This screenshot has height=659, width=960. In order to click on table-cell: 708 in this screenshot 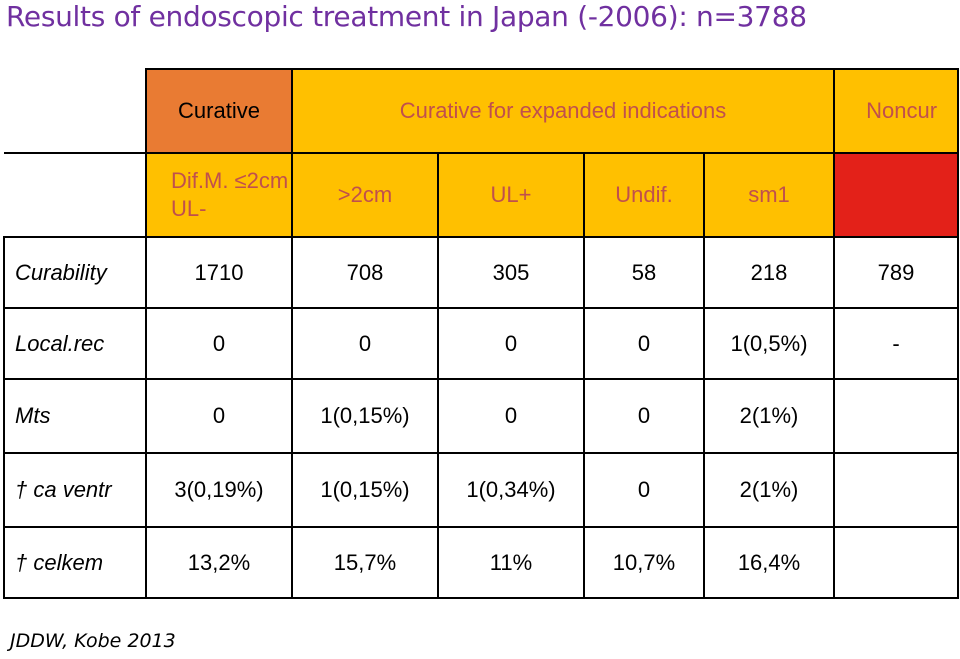, I will do `click(365, 272)`.